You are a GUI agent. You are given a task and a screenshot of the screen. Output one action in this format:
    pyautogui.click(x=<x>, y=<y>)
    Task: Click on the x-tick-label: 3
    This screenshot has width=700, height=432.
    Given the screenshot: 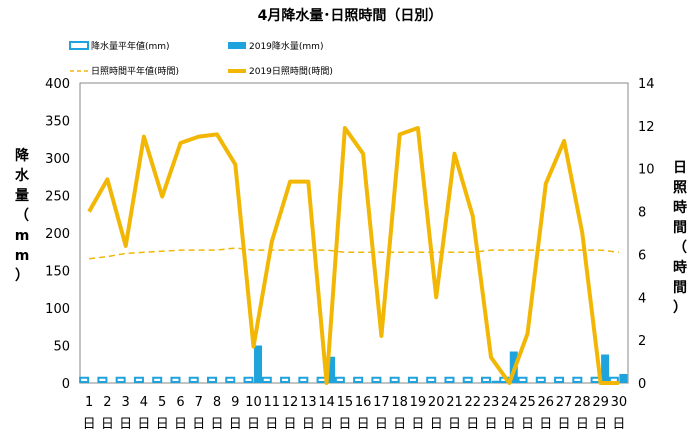 What is the action you would take?
    pyautogui.click(x=126, y=402)
    